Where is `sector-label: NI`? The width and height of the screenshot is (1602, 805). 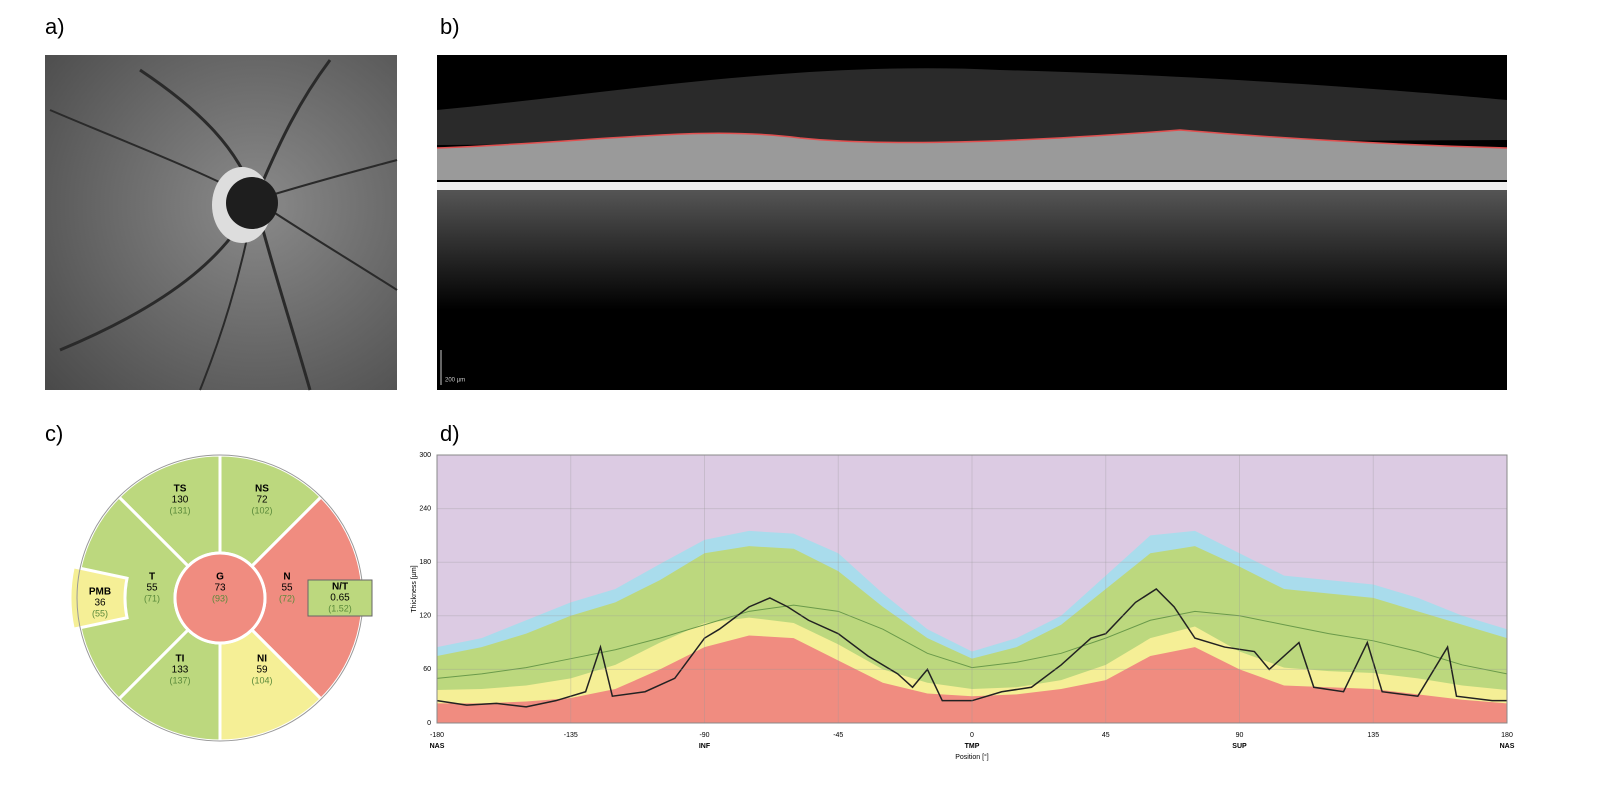
sector-label: NI is located at coordinates (262, 659).